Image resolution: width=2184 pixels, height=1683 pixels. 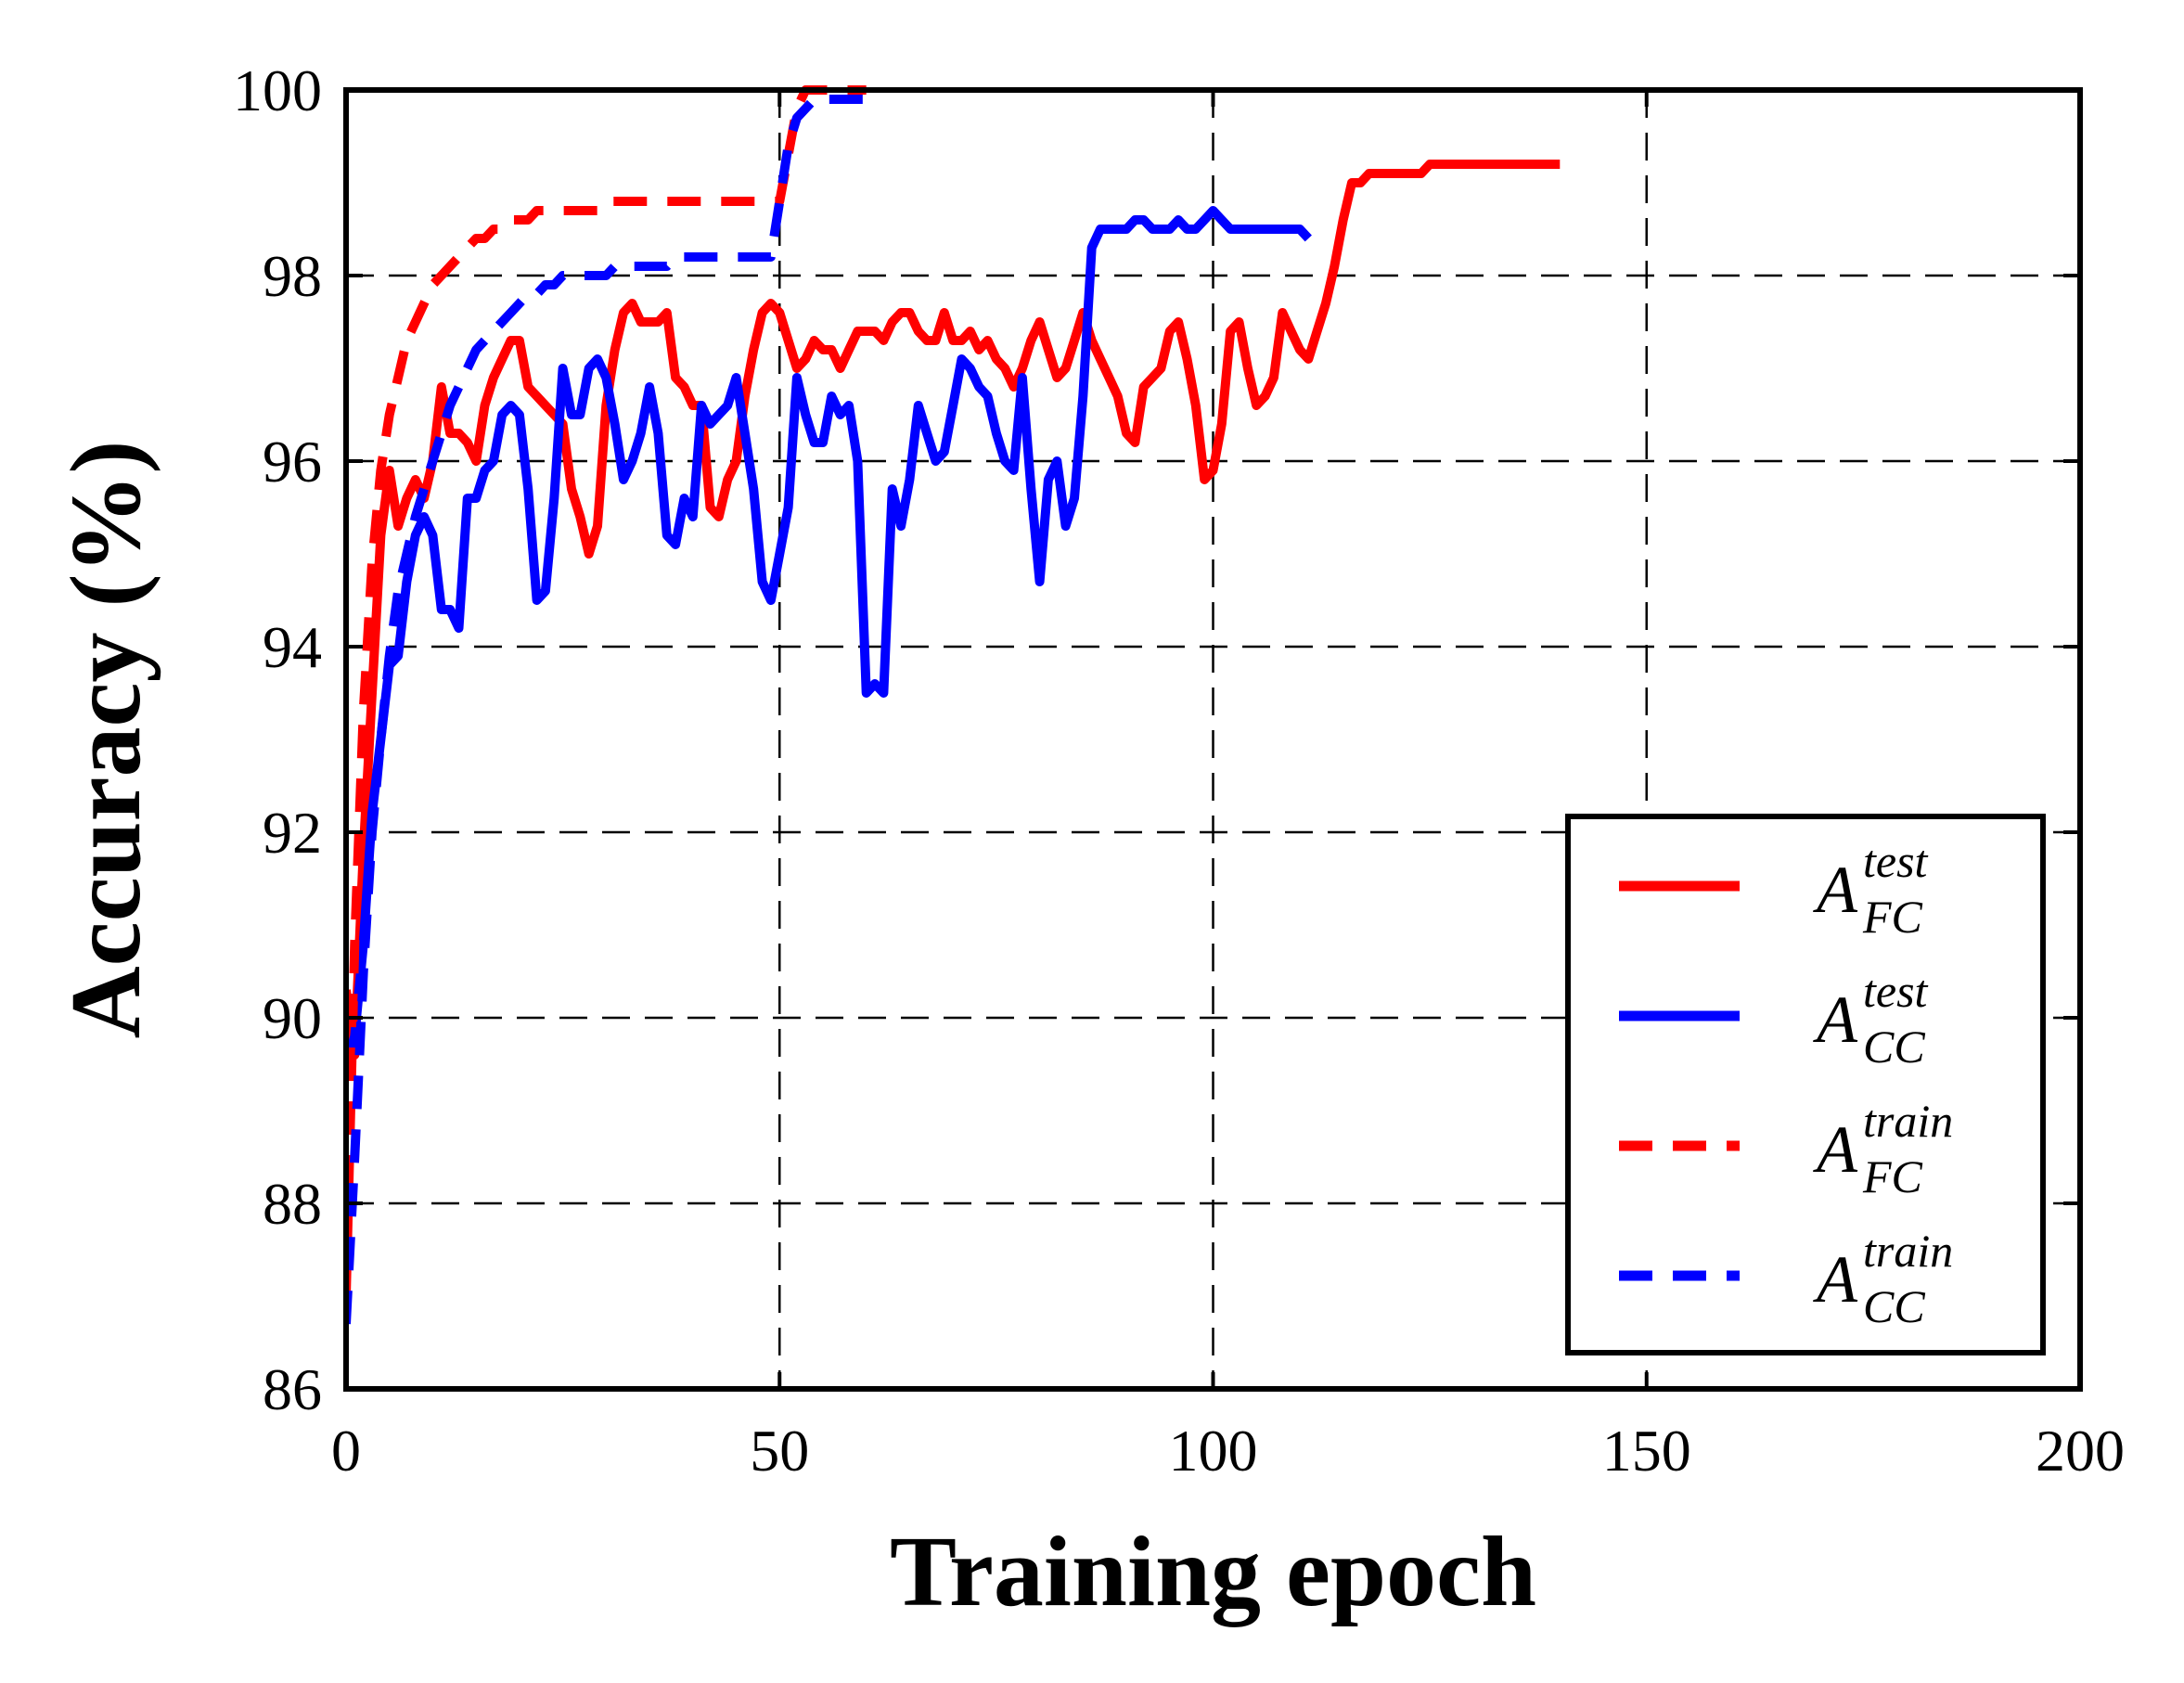 I want to click on legend-label-sub-2: FC, so click(x=1892, y=1176).